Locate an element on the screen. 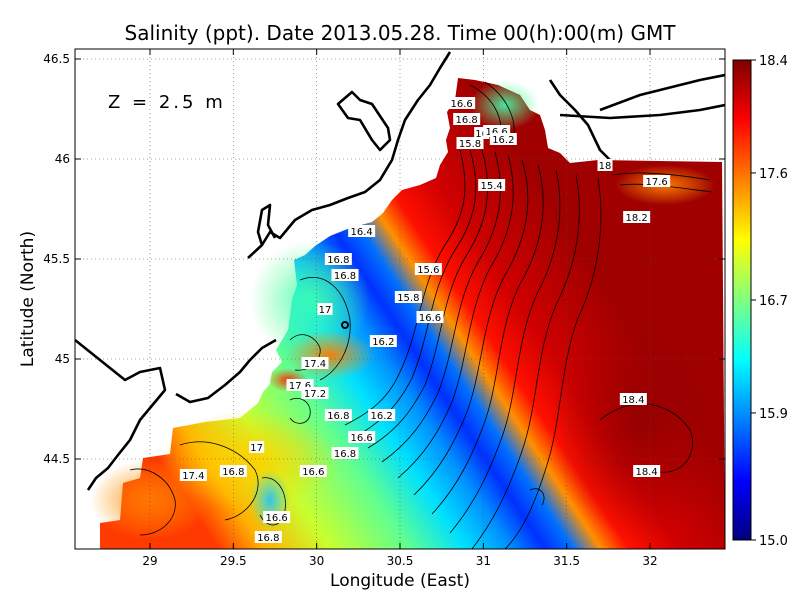 This screenshot has height=600, width=800. y-tick-label: 46.5 is located at coordinates (56, 59).